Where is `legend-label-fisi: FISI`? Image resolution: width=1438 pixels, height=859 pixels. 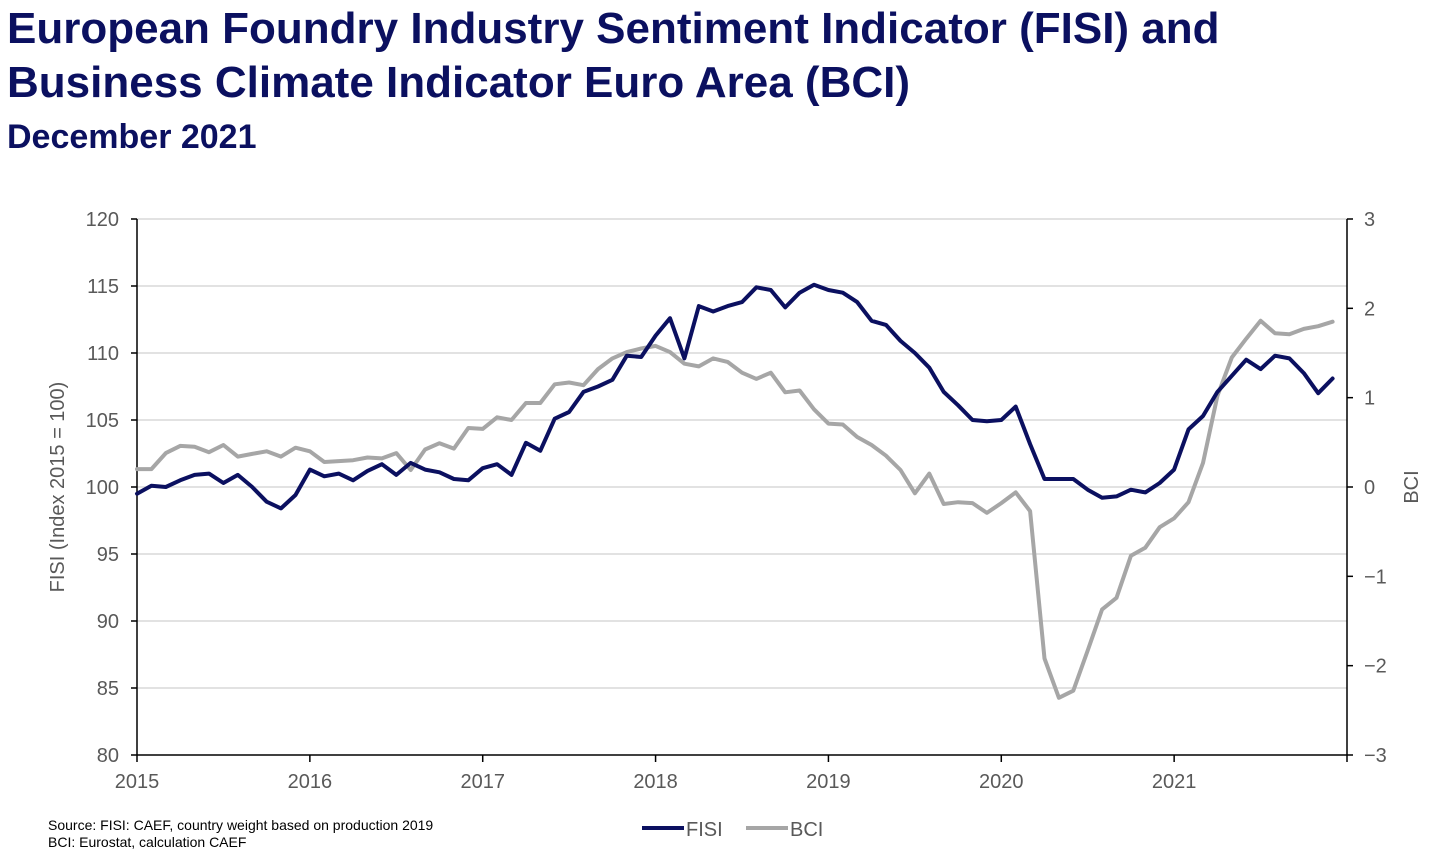 legend-label-fisi: FISI is located at coordinates (704, 830).